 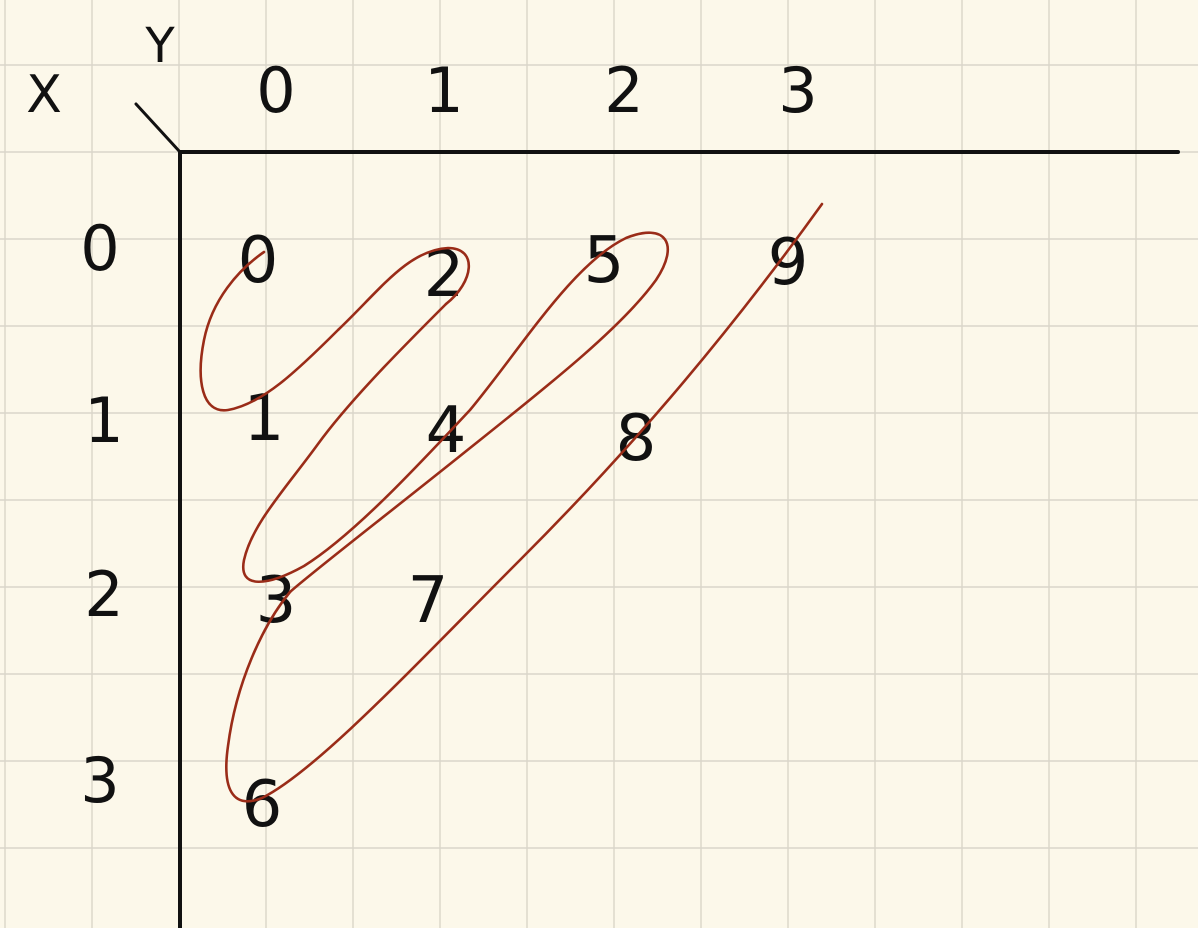 What do you see at coordinates (443, 90) in the screenshot?
I see `column-header: 1` at bounding box center [443, 90].